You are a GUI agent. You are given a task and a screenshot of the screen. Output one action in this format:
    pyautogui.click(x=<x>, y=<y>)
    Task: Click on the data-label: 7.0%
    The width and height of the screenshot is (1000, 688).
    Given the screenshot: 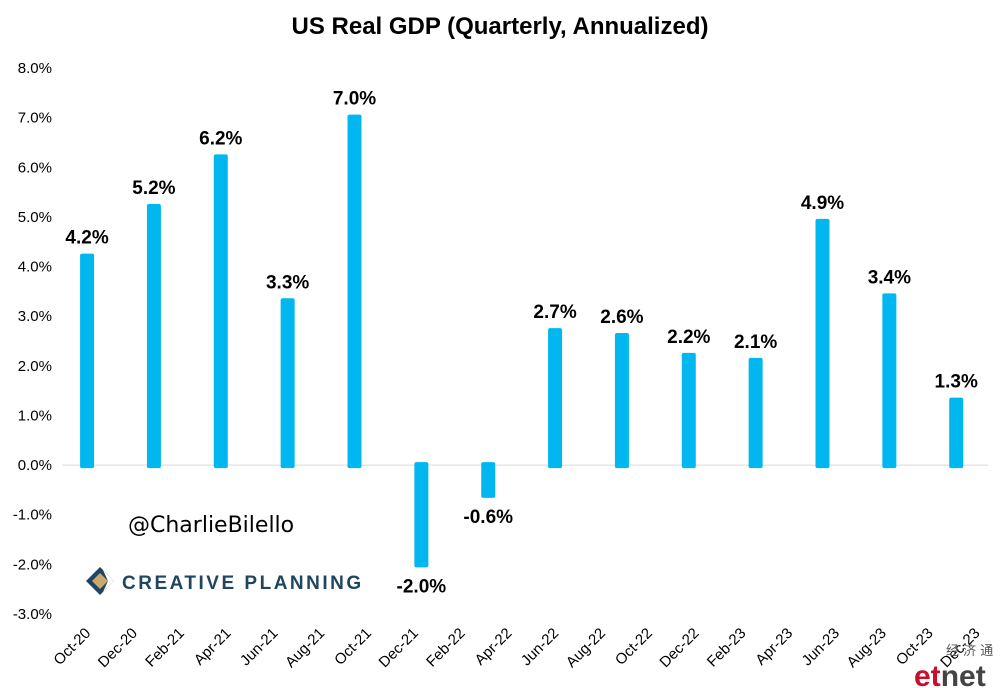 What is the action you would take?
    pyautogui.click(x=354, y=99)
    